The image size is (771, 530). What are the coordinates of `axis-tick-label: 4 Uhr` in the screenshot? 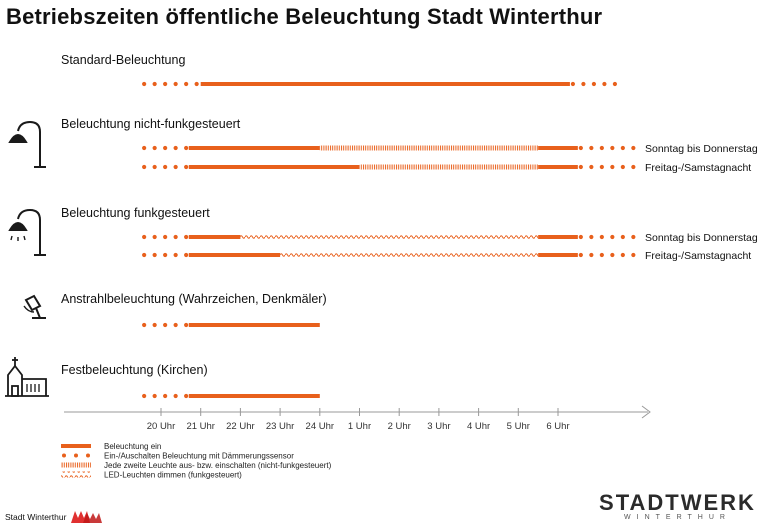 It's located at (478, 426).